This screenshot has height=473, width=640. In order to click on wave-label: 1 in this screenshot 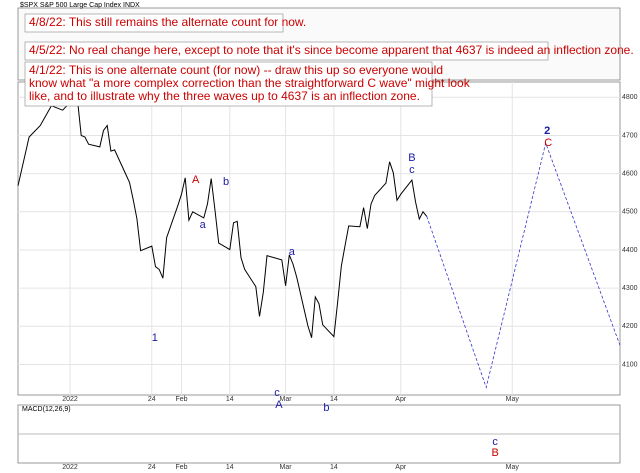, I will do `click(155, 338)`.